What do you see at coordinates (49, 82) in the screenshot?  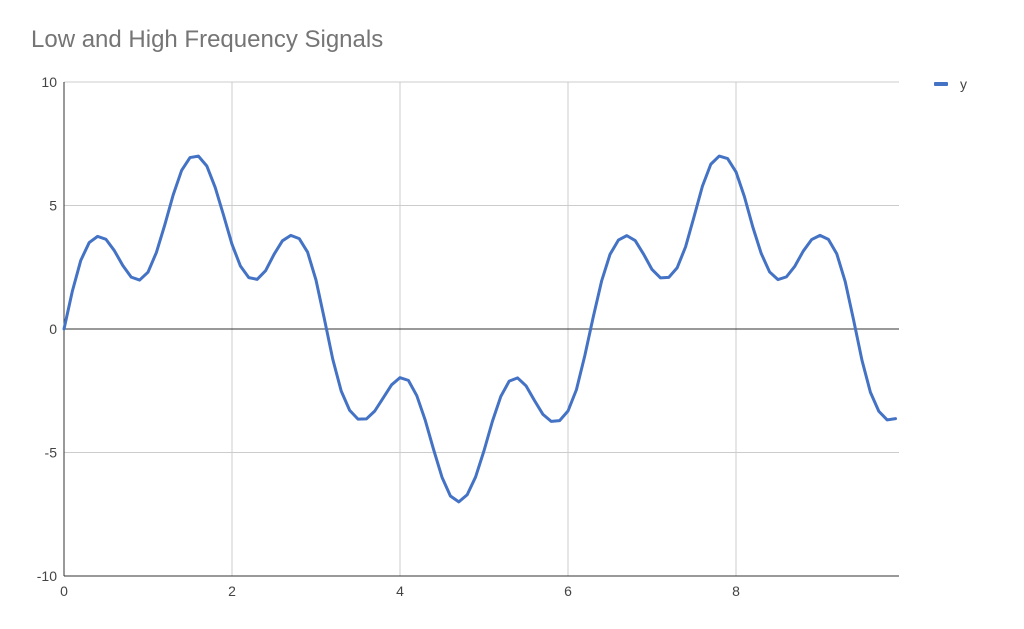 I see `y-tick-label-0: 10` at bounding box center [49, 82].